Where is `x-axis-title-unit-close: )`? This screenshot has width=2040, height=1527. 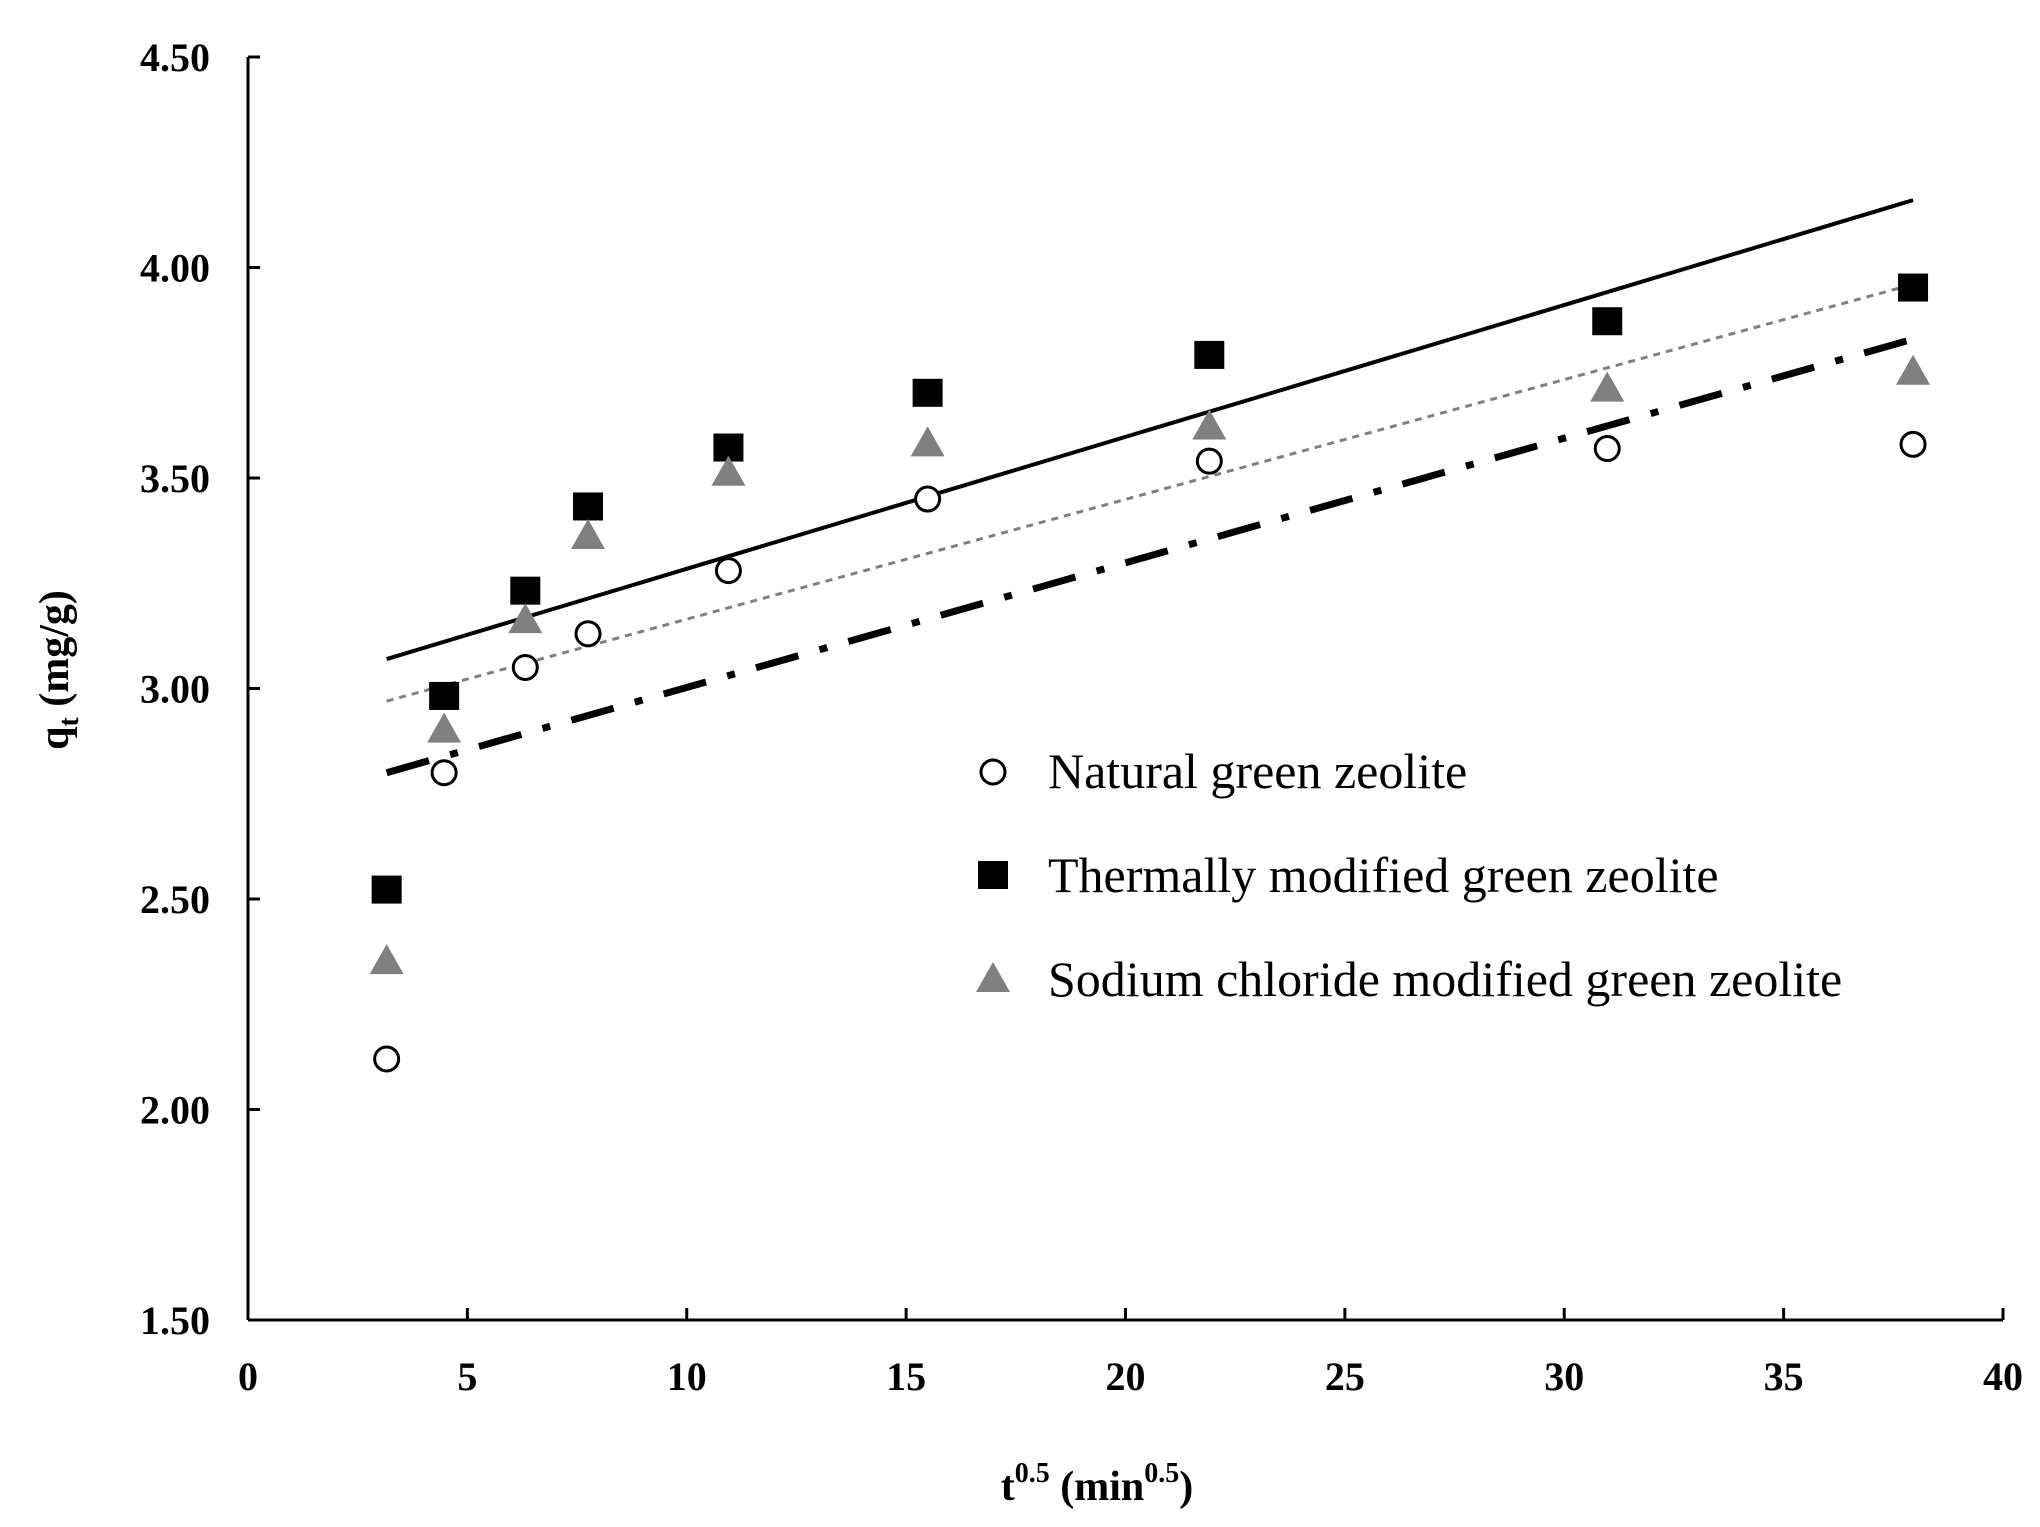 x-axis-title-unit-close: ) is located at coordinates (1186, 1487).